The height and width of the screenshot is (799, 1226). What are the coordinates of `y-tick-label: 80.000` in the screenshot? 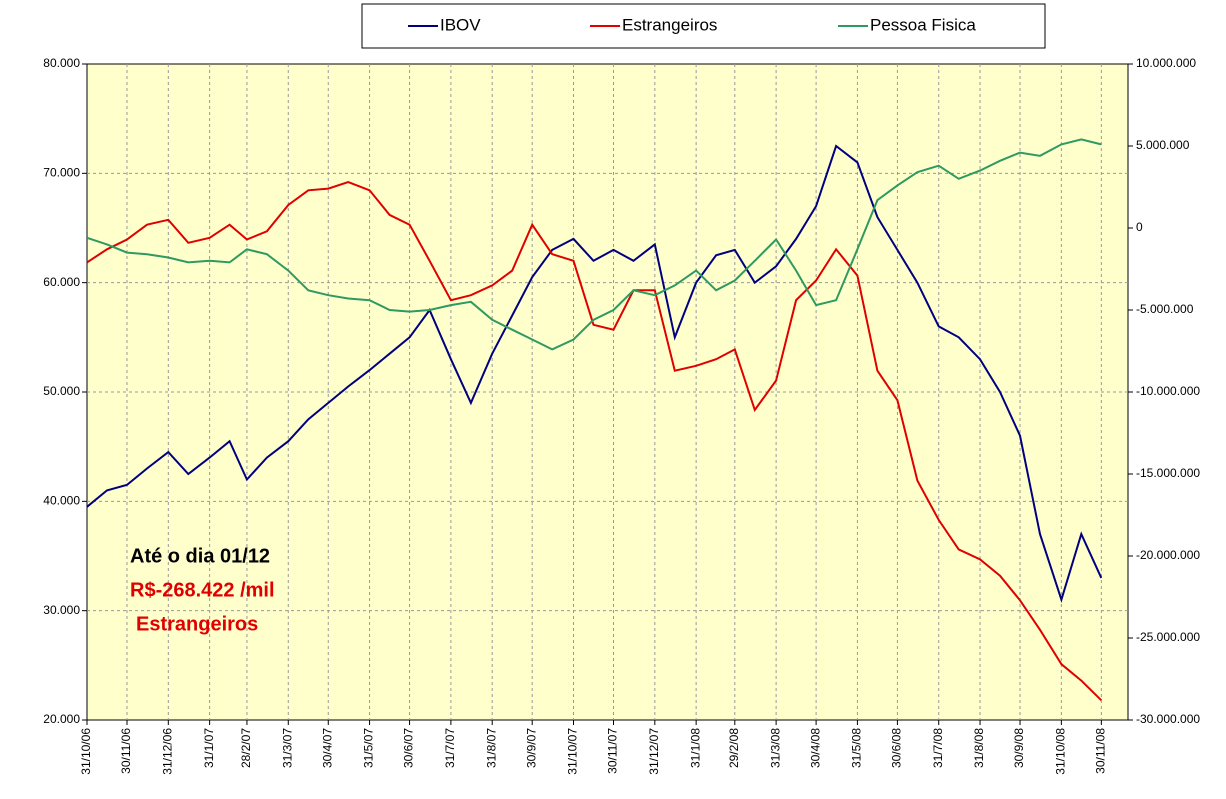 It's located at (61, 63).